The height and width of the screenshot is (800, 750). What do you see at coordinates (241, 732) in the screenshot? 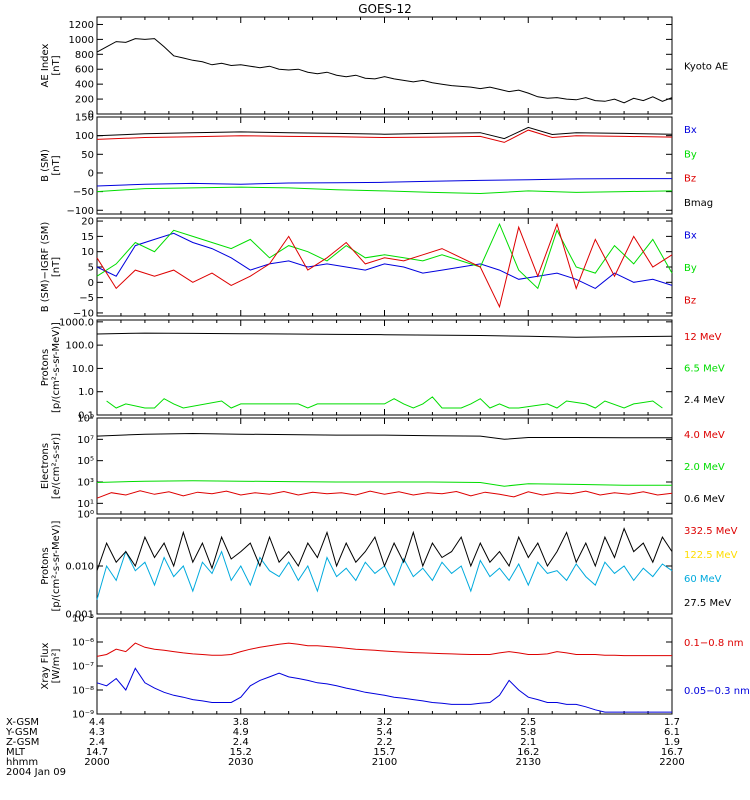
I see `footer-cell: 4.9` at bounding box center [241, 732].